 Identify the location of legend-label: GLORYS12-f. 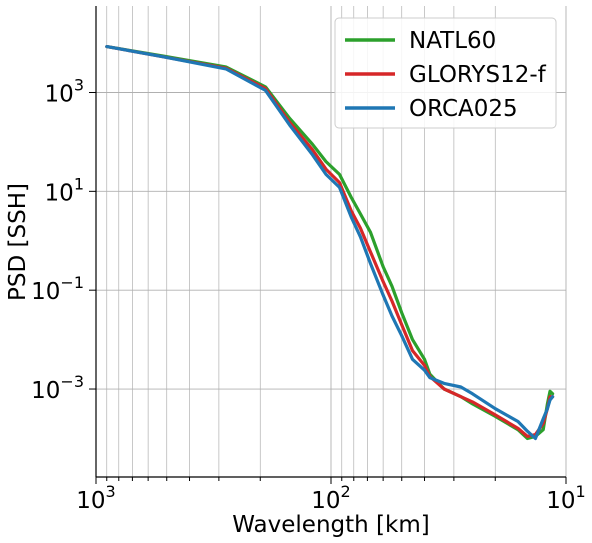
(478, 75).